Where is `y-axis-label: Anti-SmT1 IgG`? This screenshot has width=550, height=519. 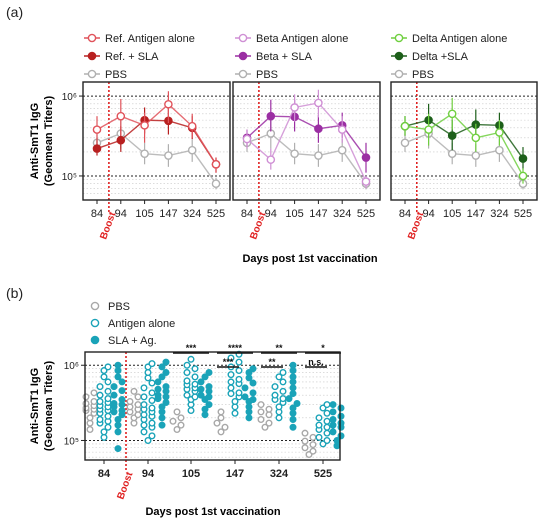
y-axis-label: Anti-SmT1 IgG is located at coordinates (35, 406).